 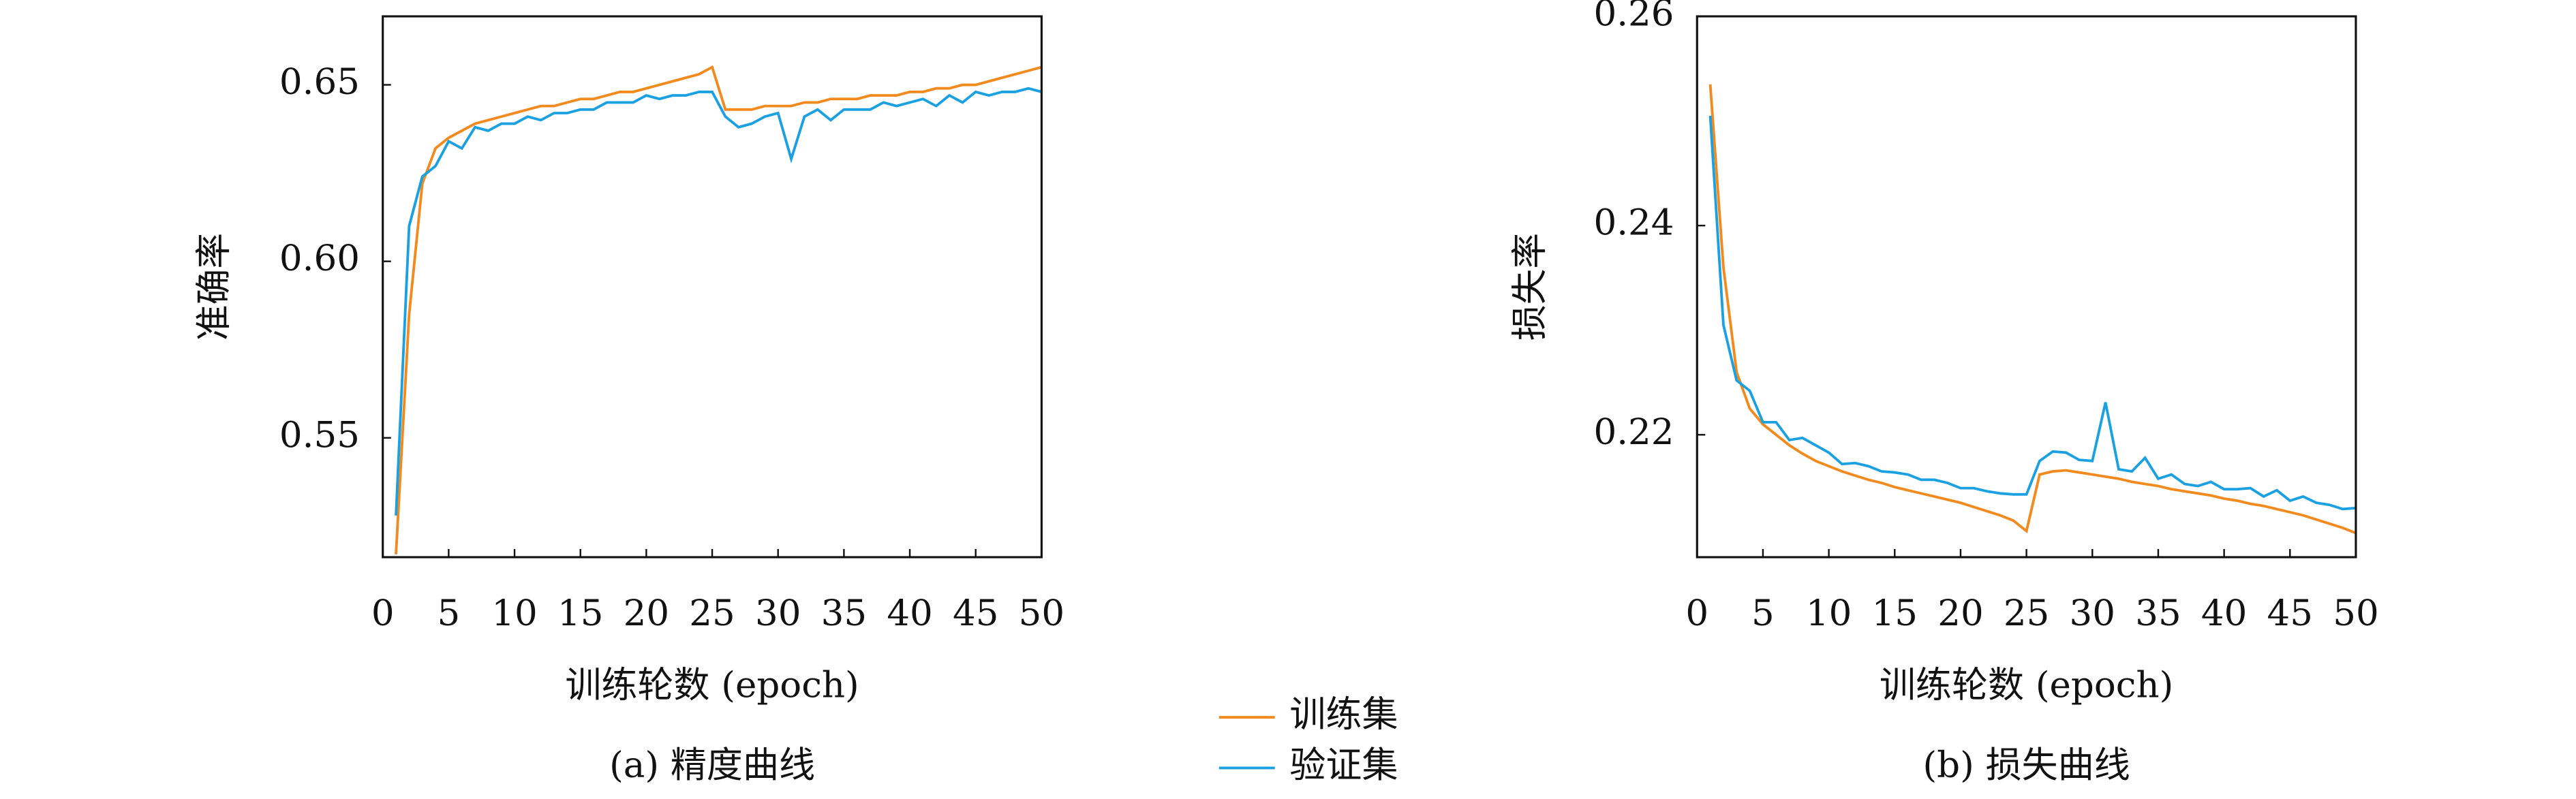 I want to click on legend-label: 验证集, so click(x=1343, y=765).